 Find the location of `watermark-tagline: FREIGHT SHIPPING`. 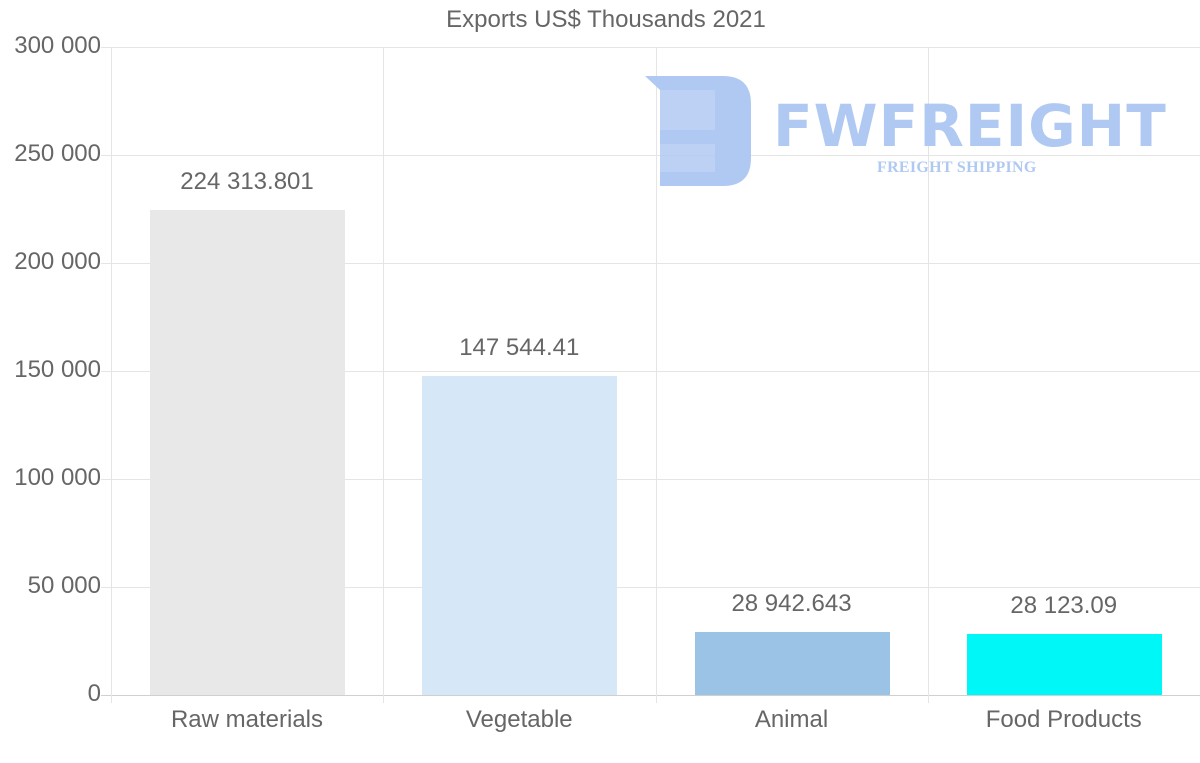

watermark-tagline: FREIGHT SHIPPING is located at coordinates (957, 167).